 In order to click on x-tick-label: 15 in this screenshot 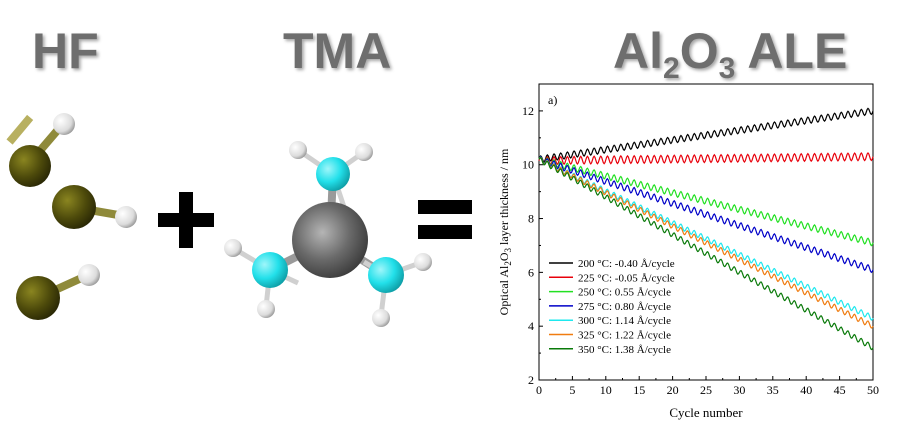, I will do `click(639, 390)`.